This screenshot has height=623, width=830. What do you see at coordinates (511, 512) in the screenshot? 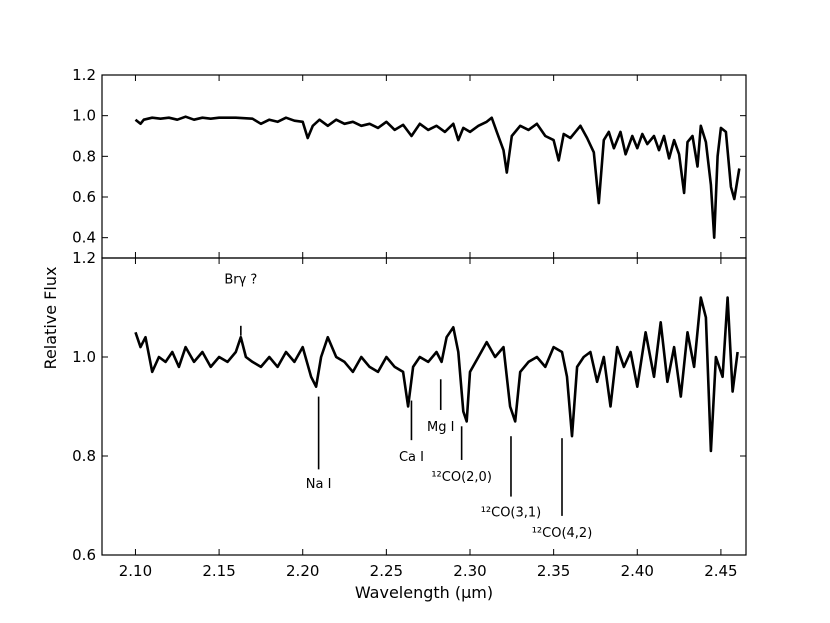
I see `line-label: ¹²CO(3,1)` at bounding box center [511, 512].